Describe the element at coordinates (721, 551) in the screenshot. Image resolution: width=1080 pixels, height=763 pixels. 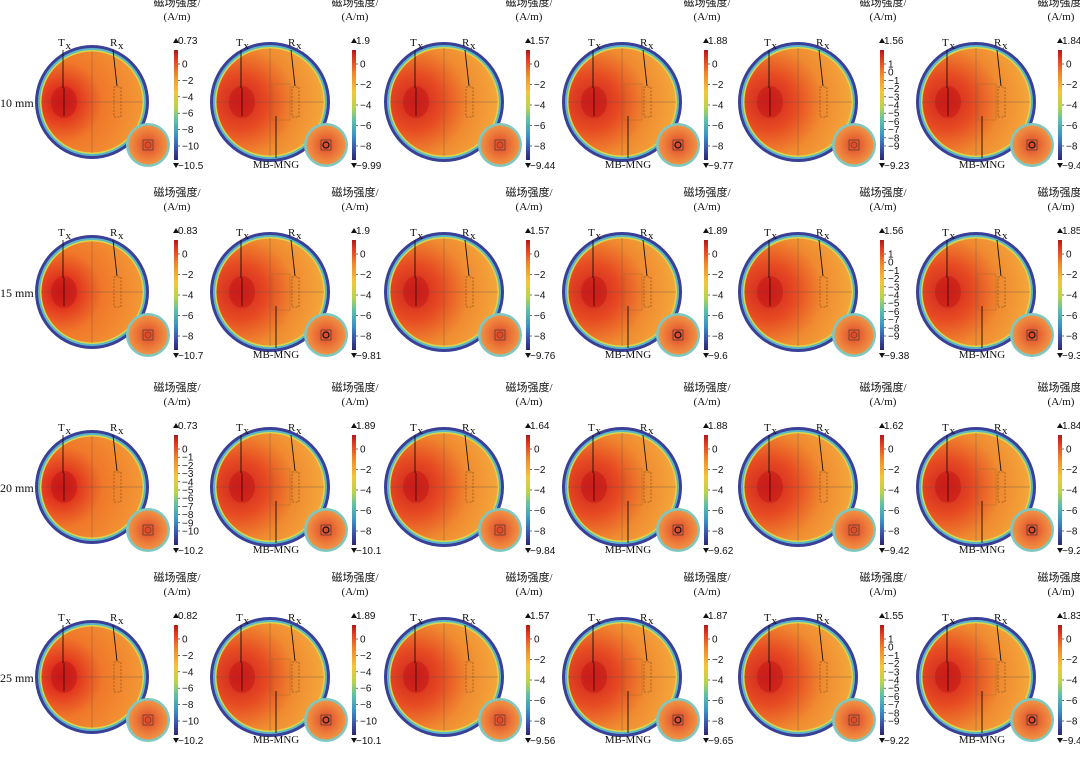
I see `colorbar-min: −9.62` at that location.